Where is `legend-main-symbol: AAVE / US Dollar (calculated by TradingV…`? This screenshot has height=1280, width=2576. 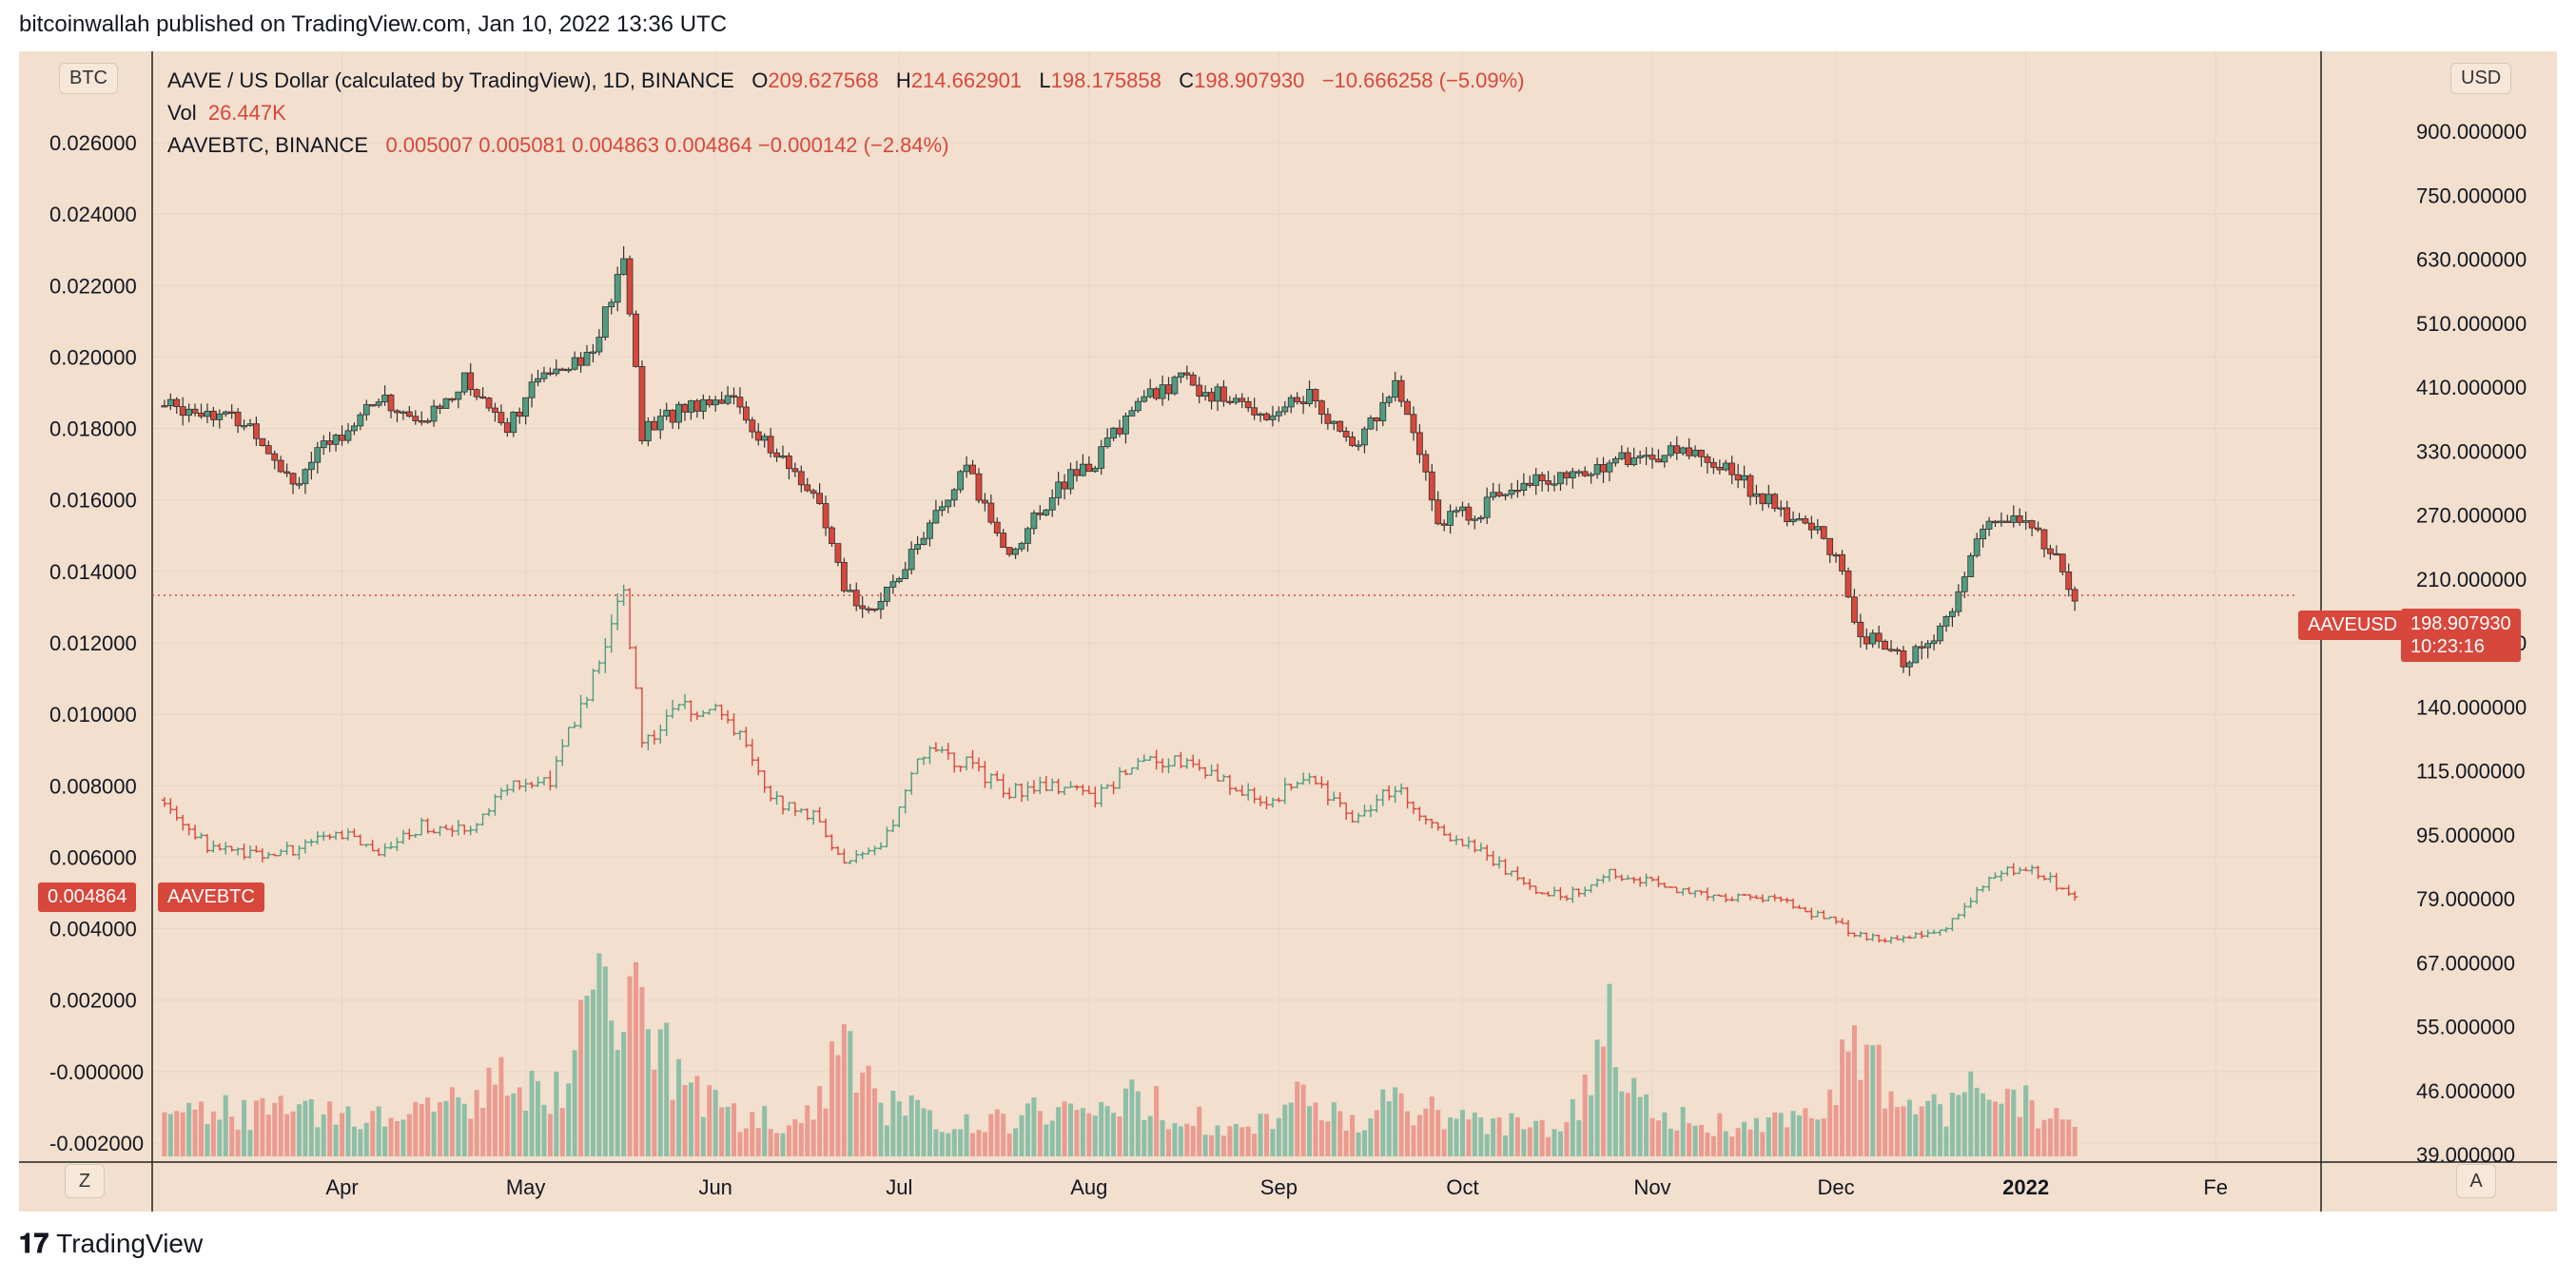
legend-main-symbol: AAVE / US Dollar (calculated by TradingV… is located at coordinates (451, 80).